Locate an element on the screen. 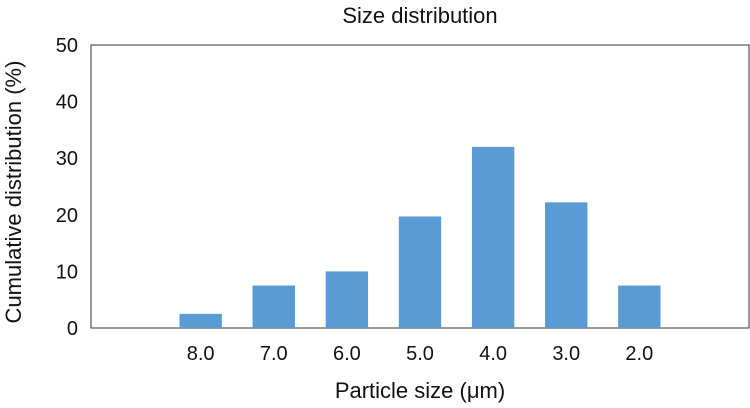 The width and height of the screenshot is (750, 408). chart-title: Size distribution is located at coordinates (419, 15).